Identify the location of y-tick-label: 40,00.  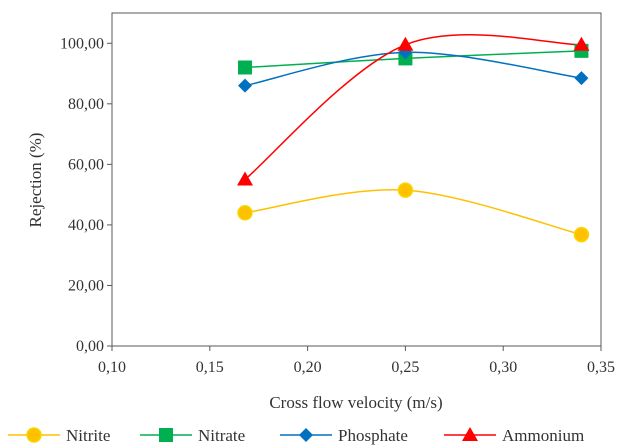
(86, 225).